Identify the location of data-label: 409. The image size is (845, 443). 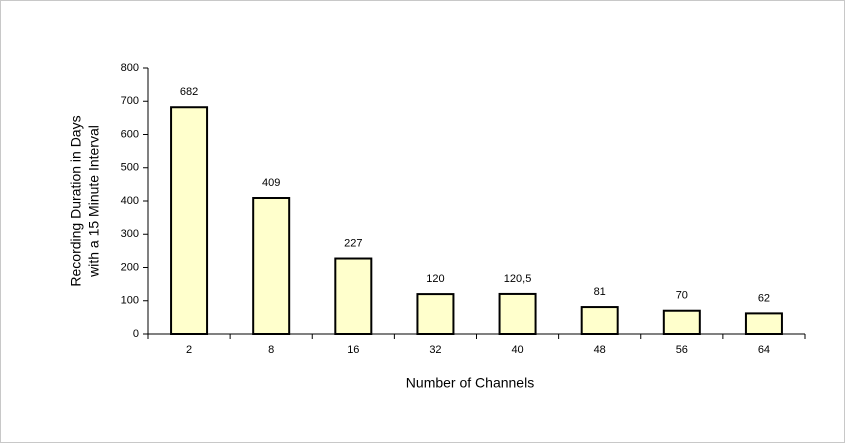
(271, 183).